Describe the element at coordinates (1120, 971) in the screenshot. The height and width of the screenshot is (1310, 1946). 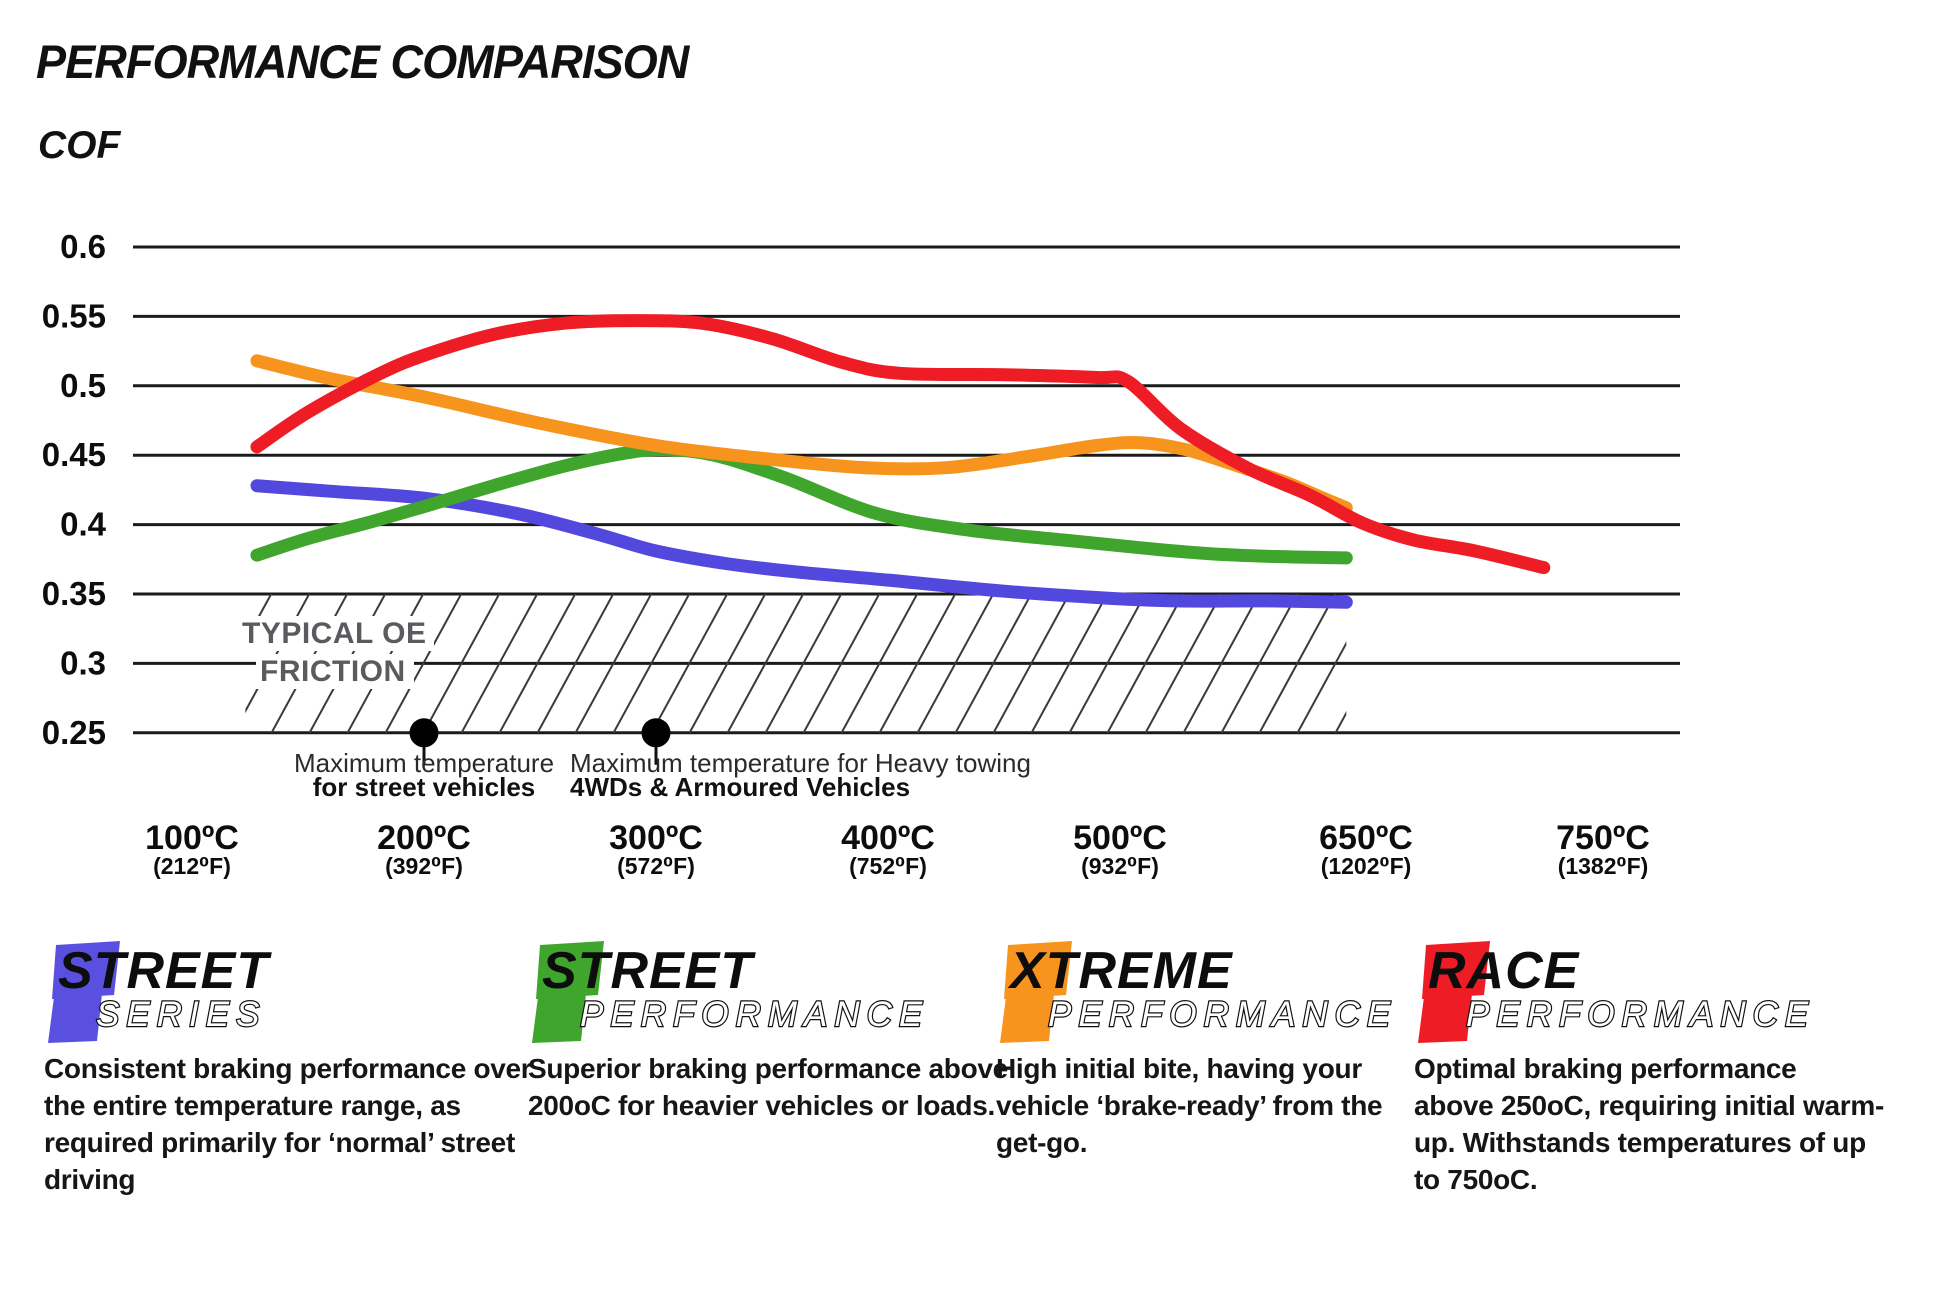
I see `brand-word1: XTREME` at that location.